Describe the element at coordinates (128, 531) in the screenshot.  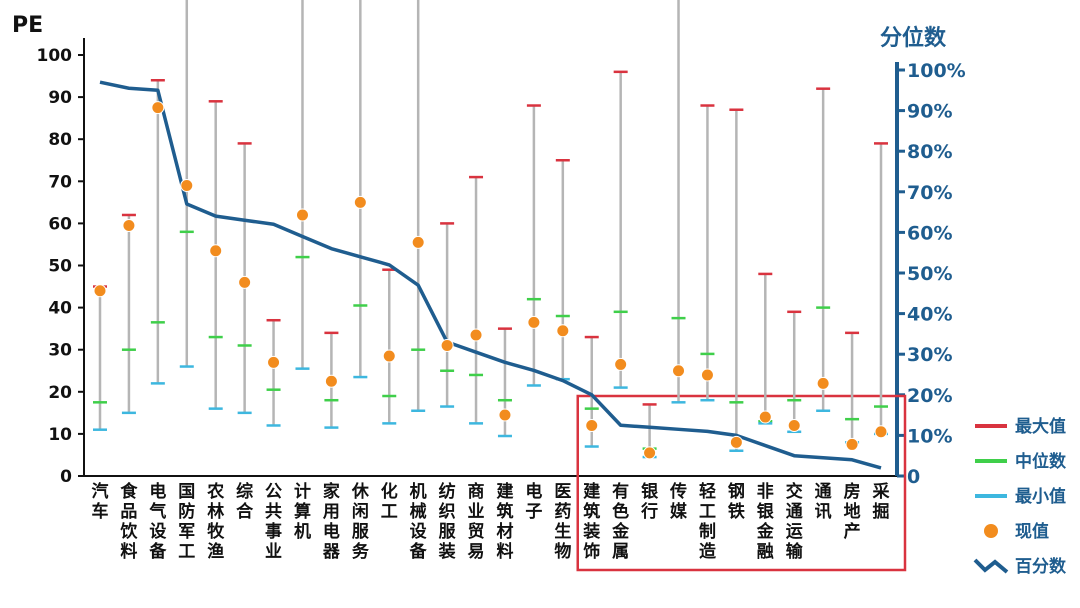
I see `category-label-char: 饮` at that location.